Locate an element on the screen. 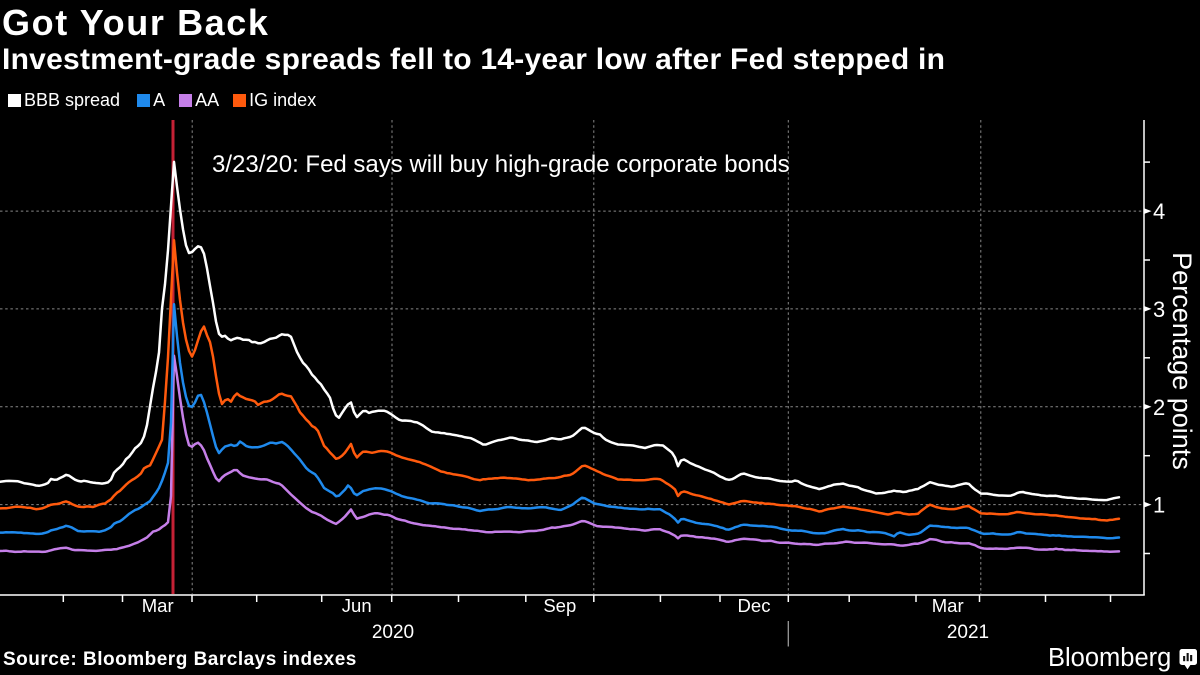 This screenshot has height=675, width=1200. svg-text: 2021 is located at coordinates (968, 632).